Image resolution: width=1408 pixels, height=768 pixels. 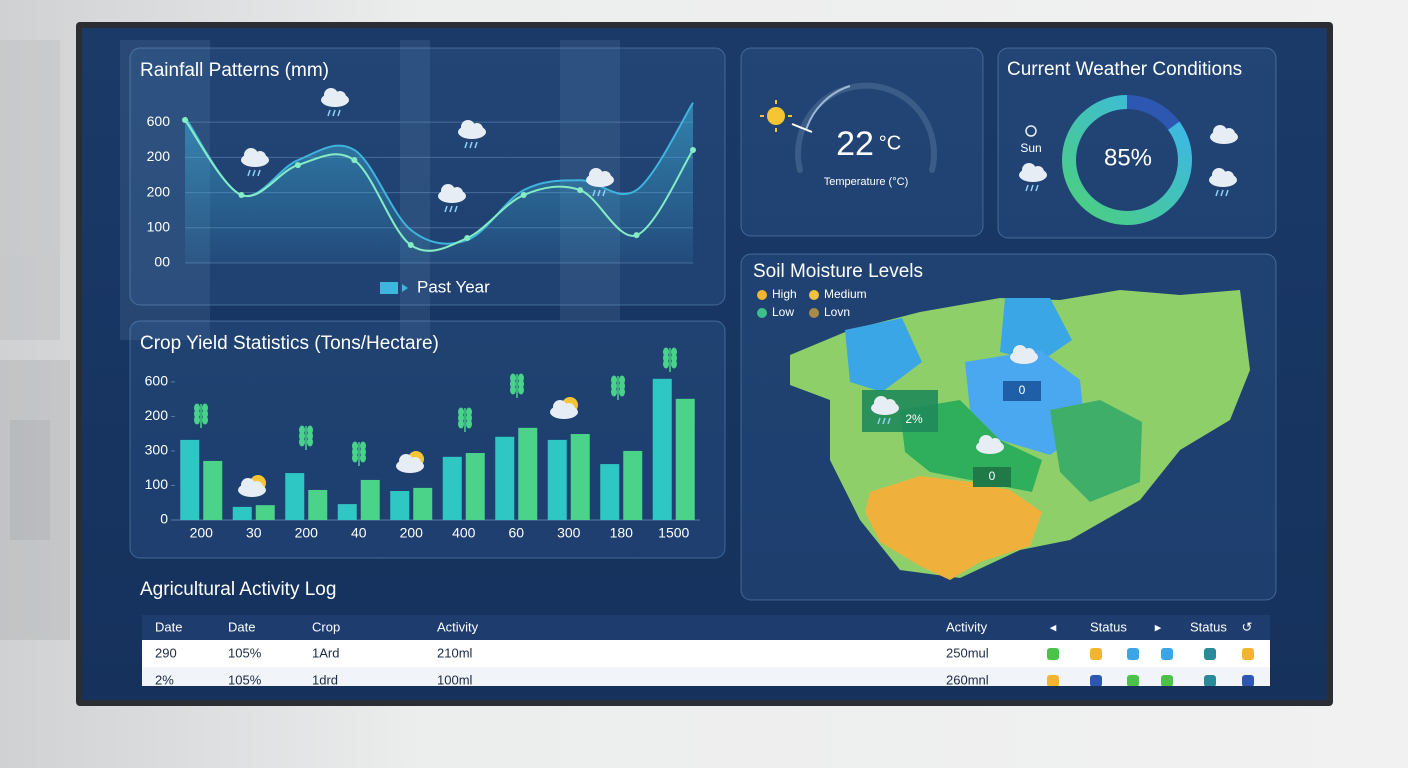 What do you see at coordinates (157, 450) in the screenshot?
I see `y-tick-label: 300` at bounding box center [157, 450].